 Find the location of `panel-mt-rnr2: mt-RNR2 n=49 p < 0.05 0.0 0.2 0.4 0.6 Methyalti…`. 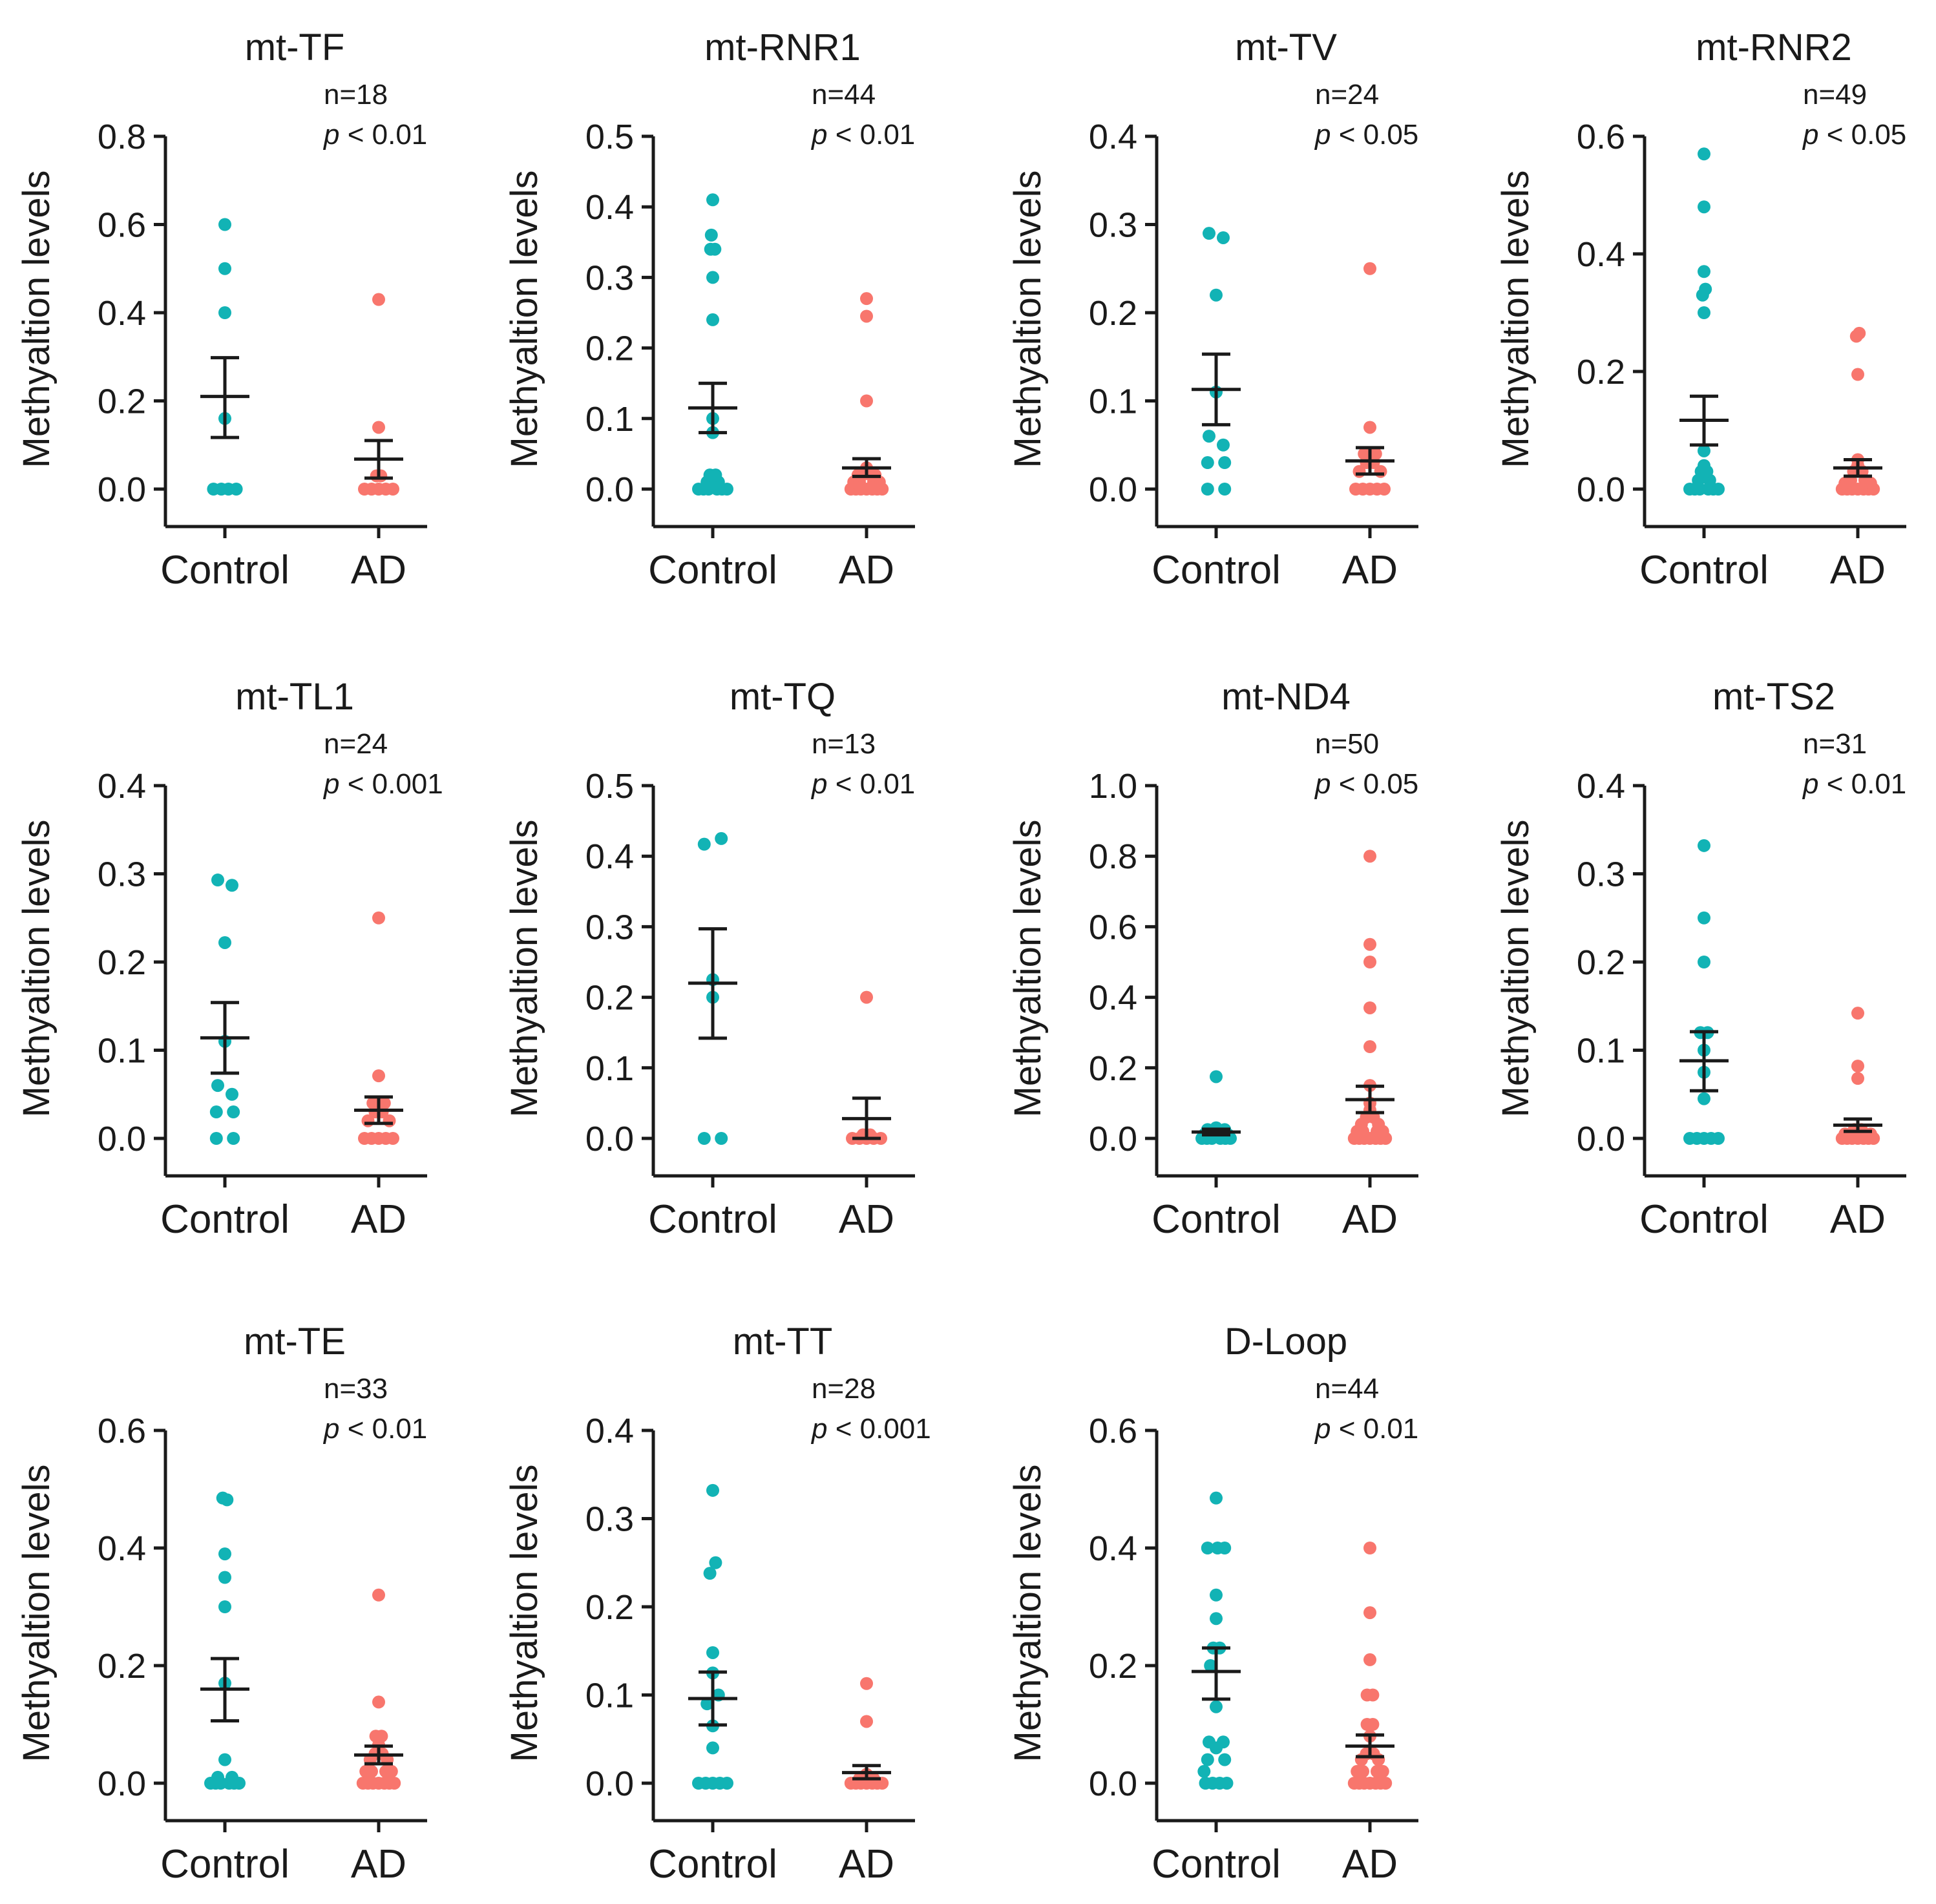

panel-mt-rnr2: mt-RNR2 n=49 p < 0.05 0.0 0.2 0.4 0.6 Methyalti… is located at coordinates (1700, 309).